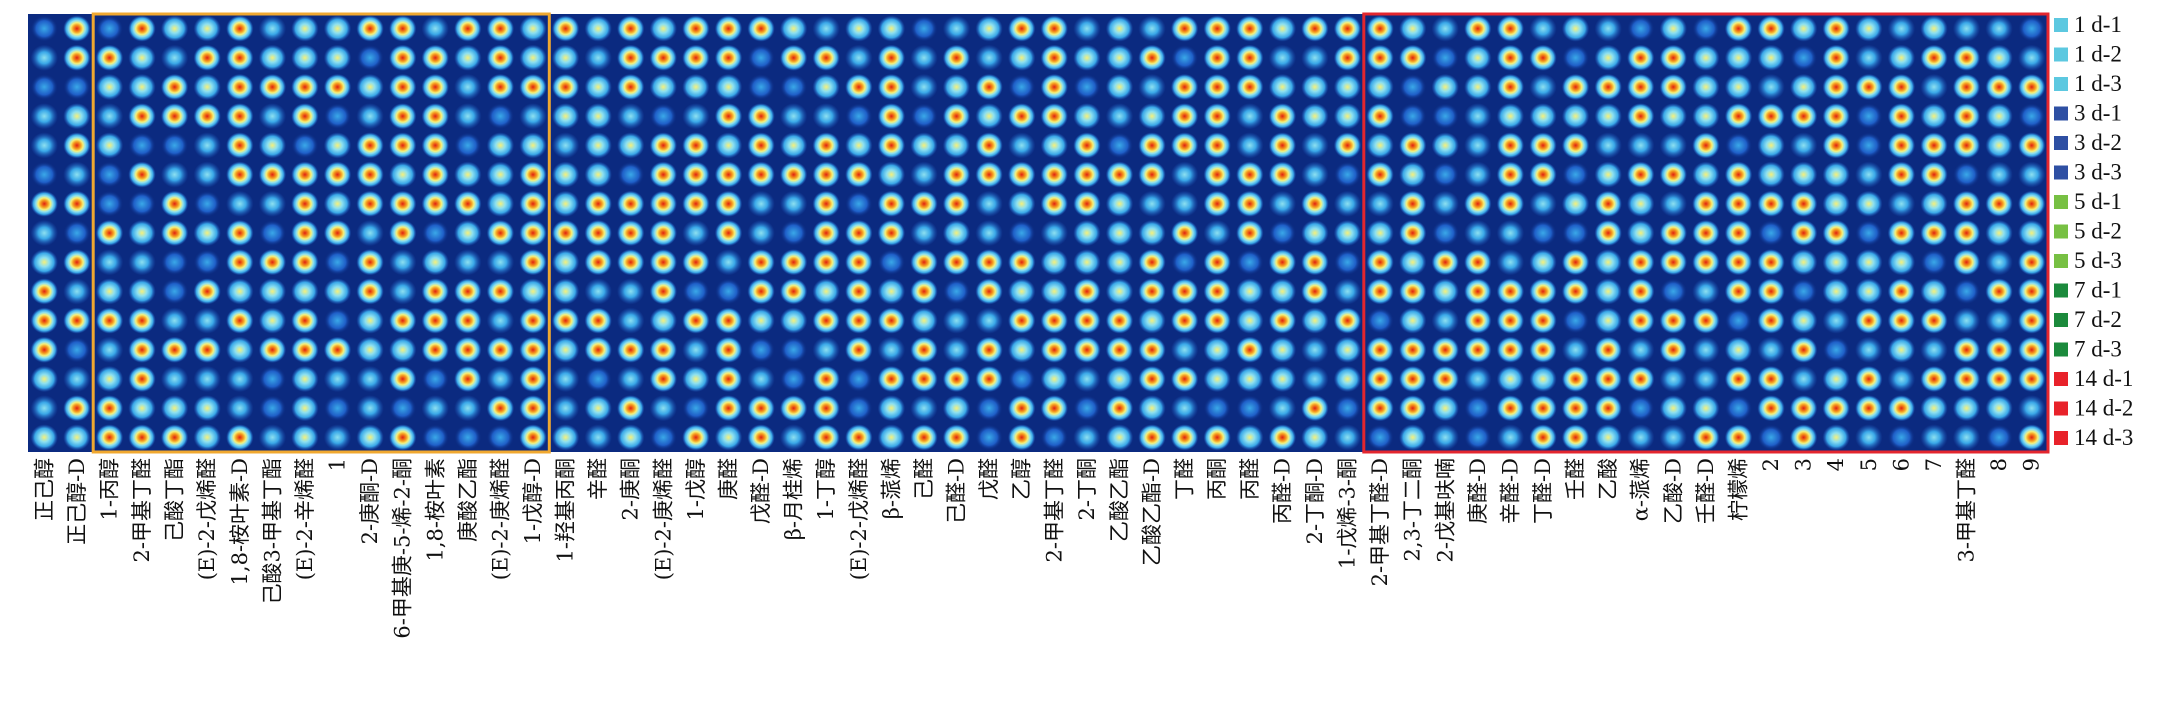 This screenshot has width=2184, height=717. Describe the element at coordinates (924, 479) in the screenshot. I see `column-label: 己醛` at that location.